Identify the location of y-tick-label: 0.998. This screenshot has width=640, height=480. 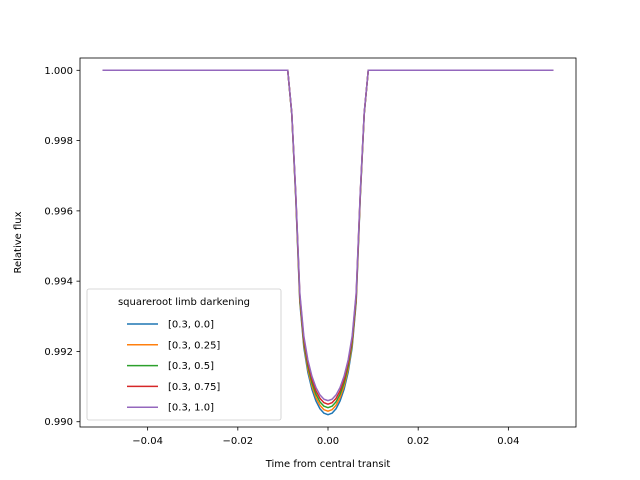
(58, 141).